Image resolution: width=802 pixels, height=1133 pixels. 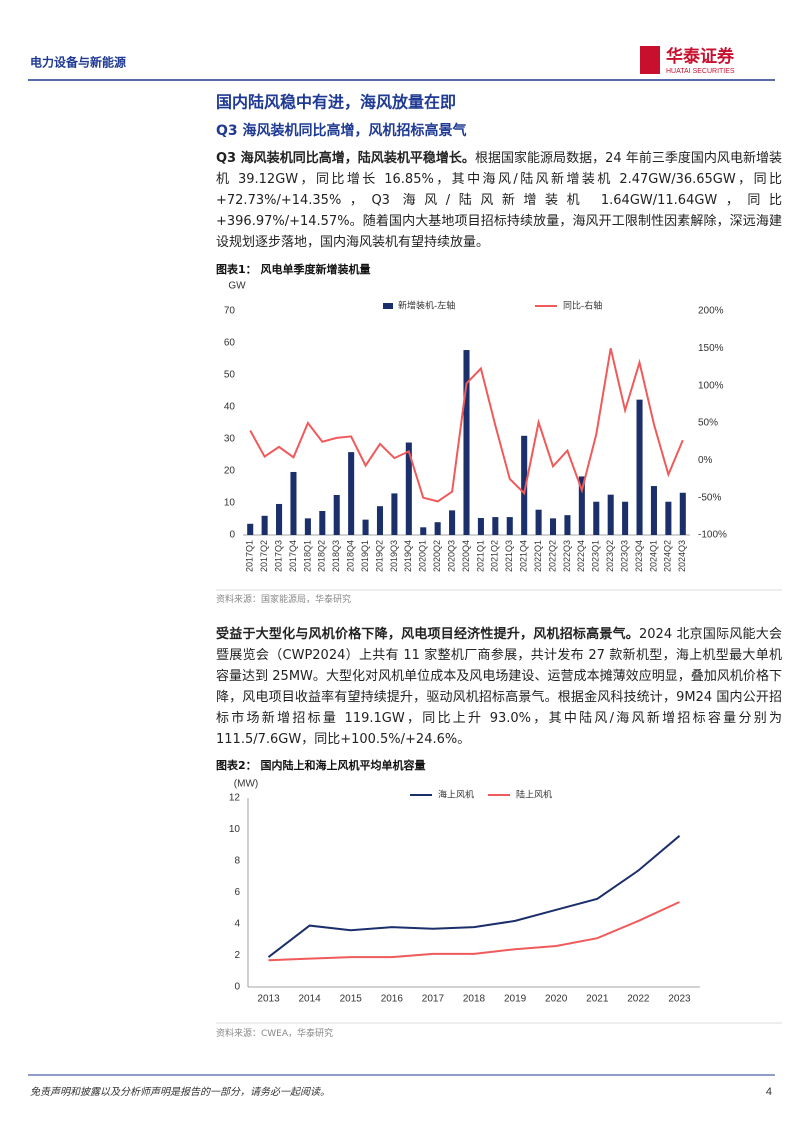 What do you see at coordinates (423, 556) in the screenshot?
I see `x-tick-label: 2020Q1` at bounding box center [423, 556].